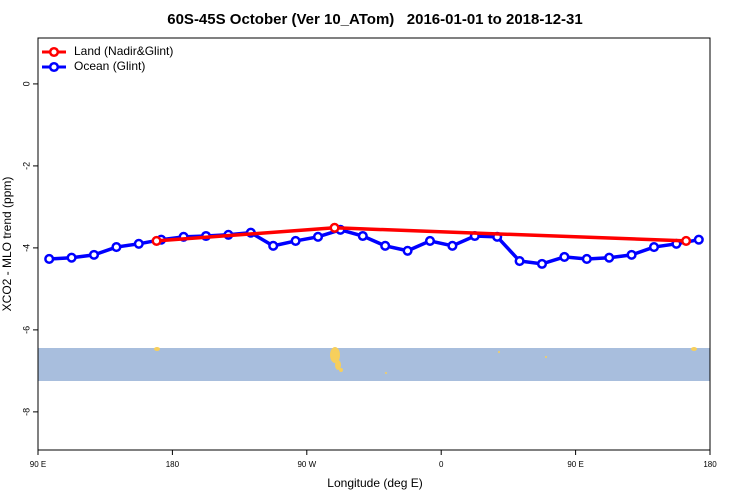 This screenshot has width=750, height=500. Describe the element at coordinates (374, 483) in the screenshot. I see `x-axis-label: Longitude (deg E)` at that location.